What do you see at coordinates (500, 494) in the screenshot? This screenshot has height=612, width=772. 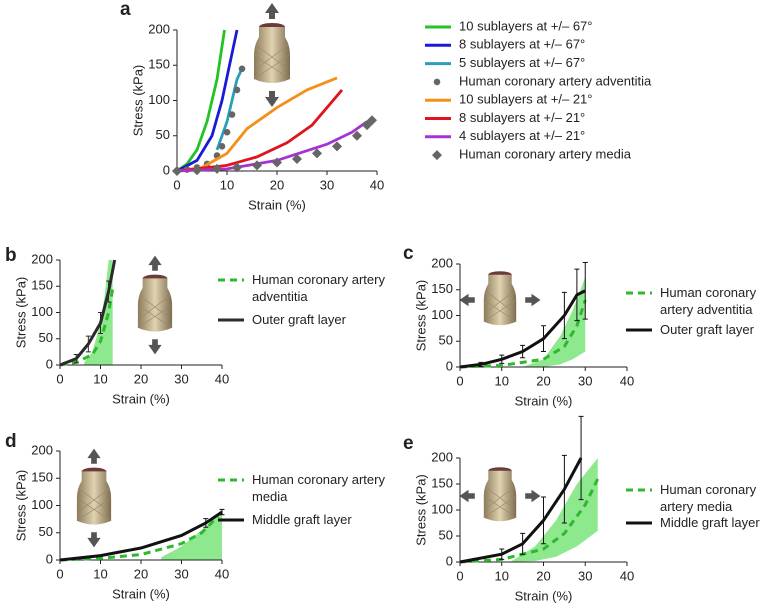 I see `icon-e` at bounding box center [500, 494].